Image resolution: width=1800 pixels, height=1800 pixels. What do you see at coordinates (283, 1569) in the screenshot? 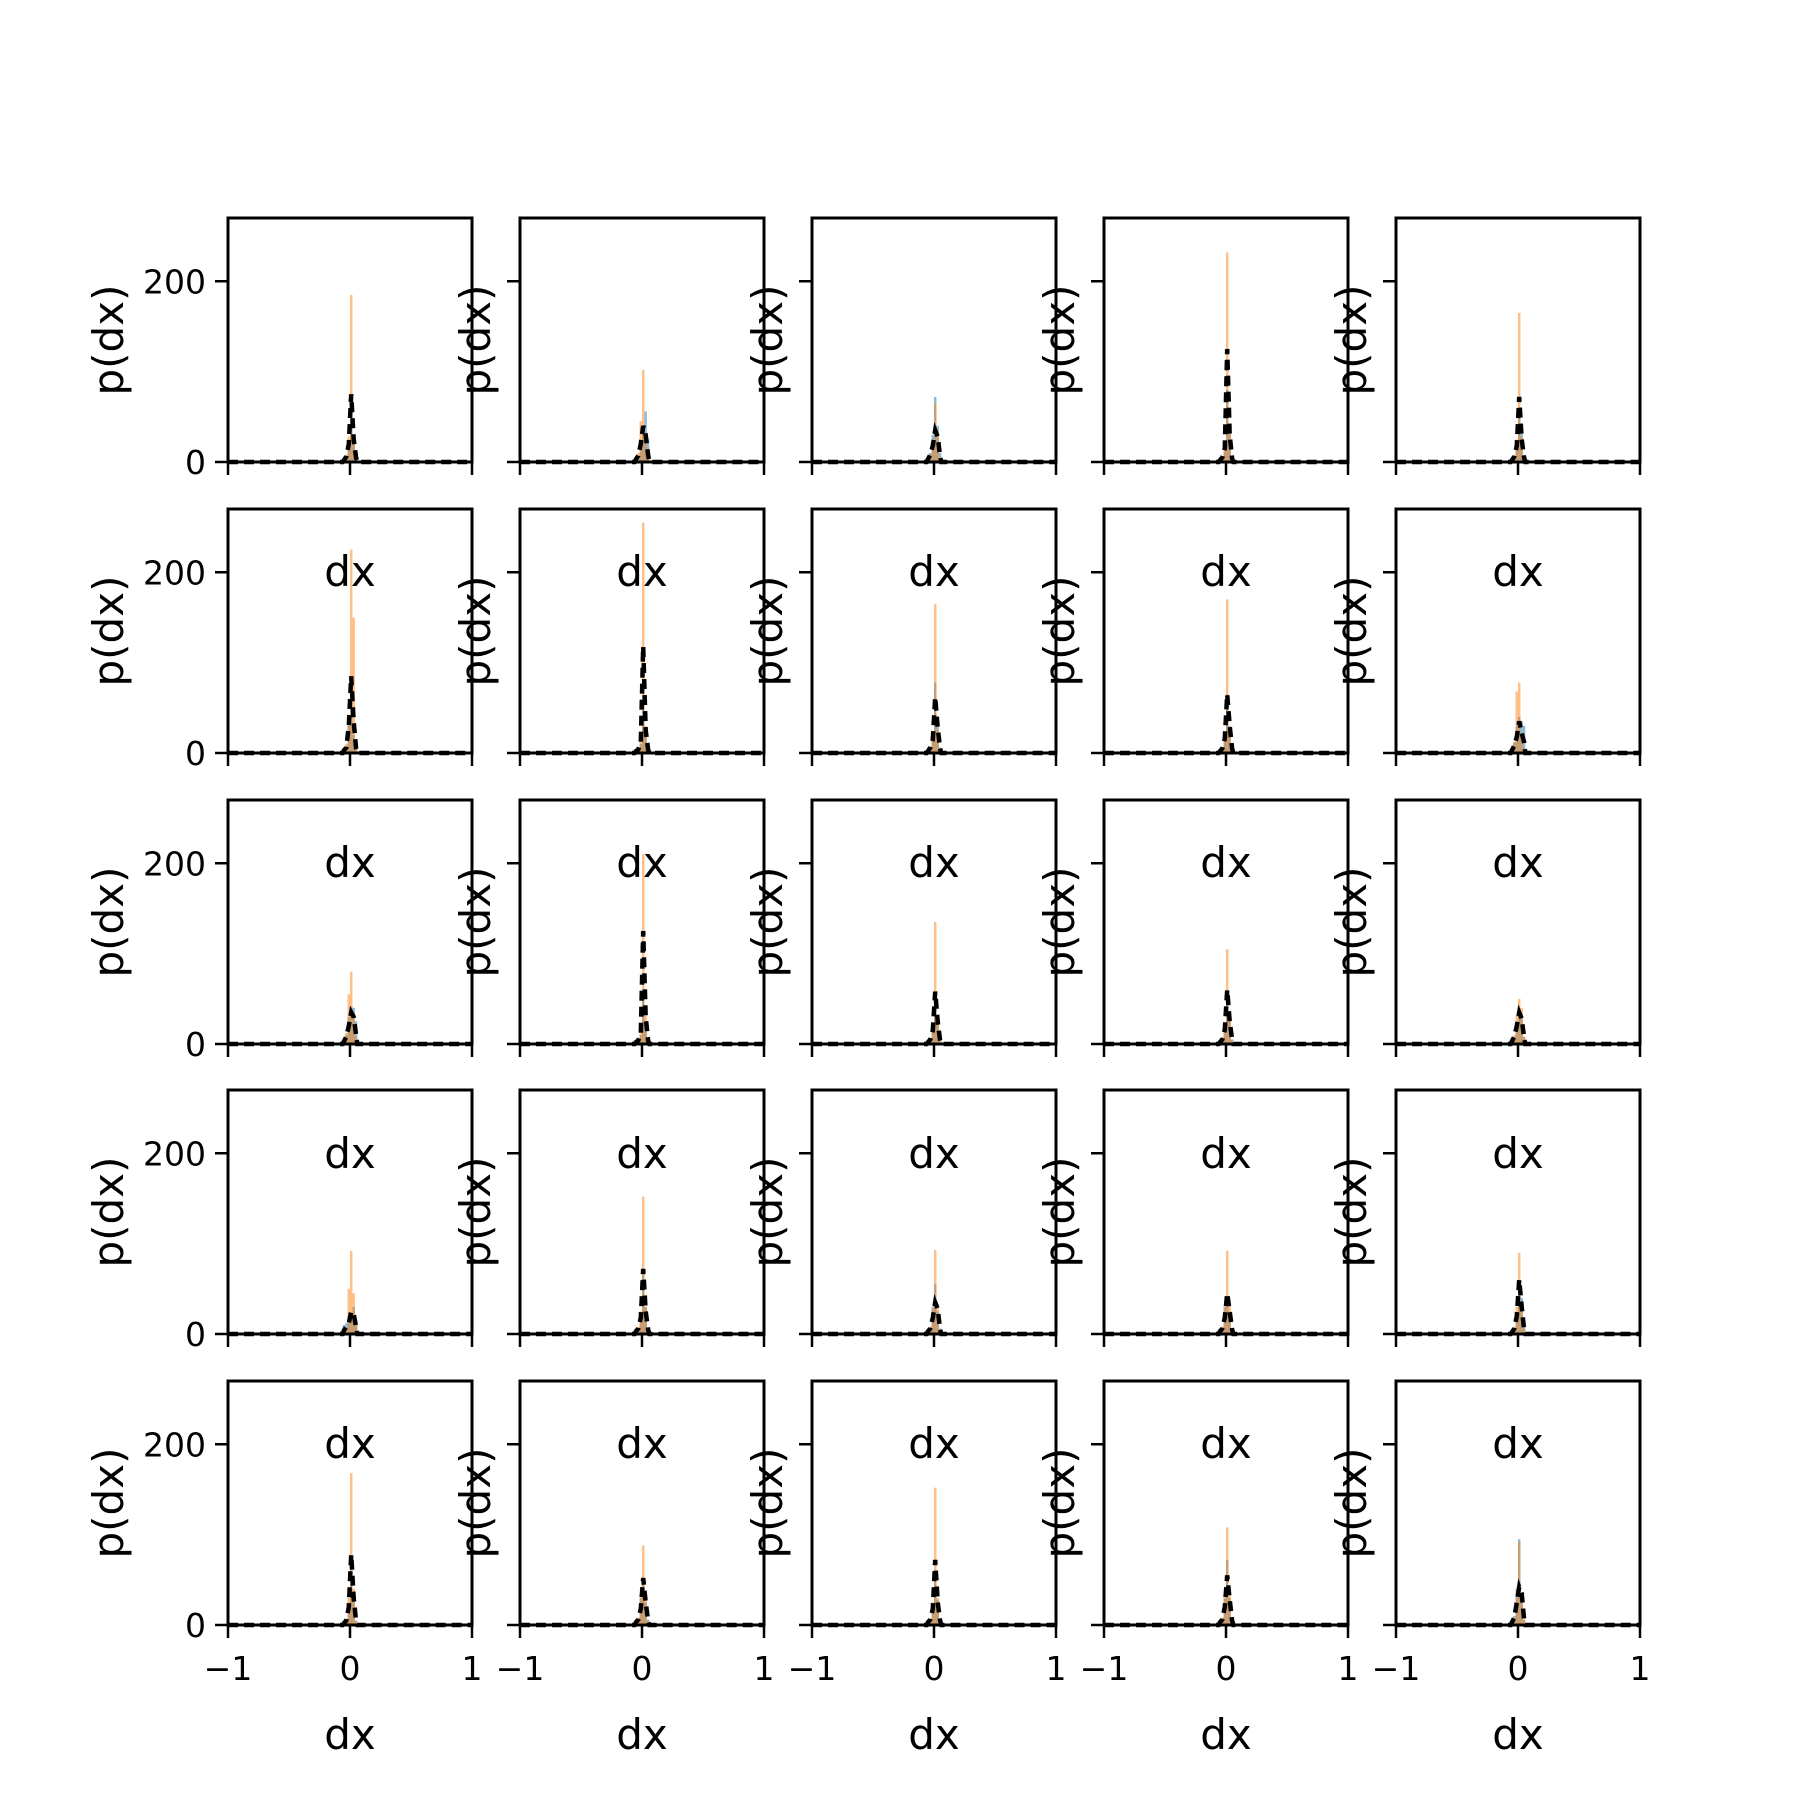
I see `subplot-5-1: −1 0 1 0 200 dx p(dx)` at bounding box center [283, 1569].